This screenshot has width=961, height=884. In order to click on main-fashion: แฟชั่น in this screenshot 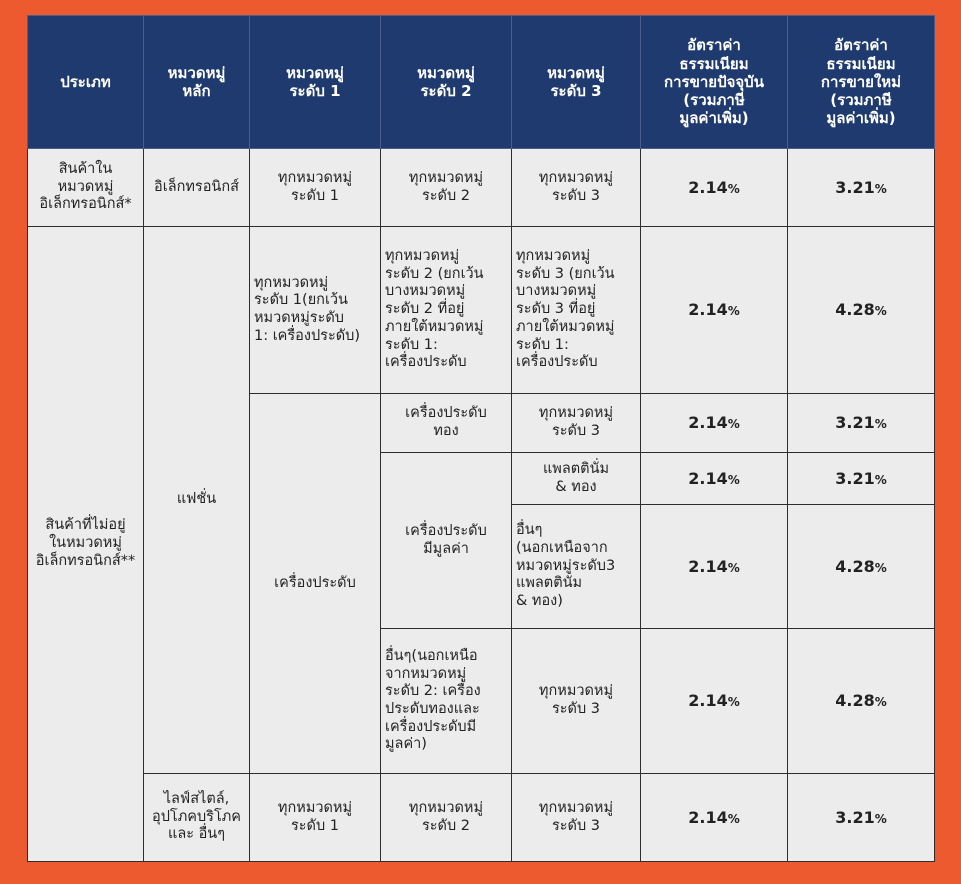, I will do `click(196, 500)`.